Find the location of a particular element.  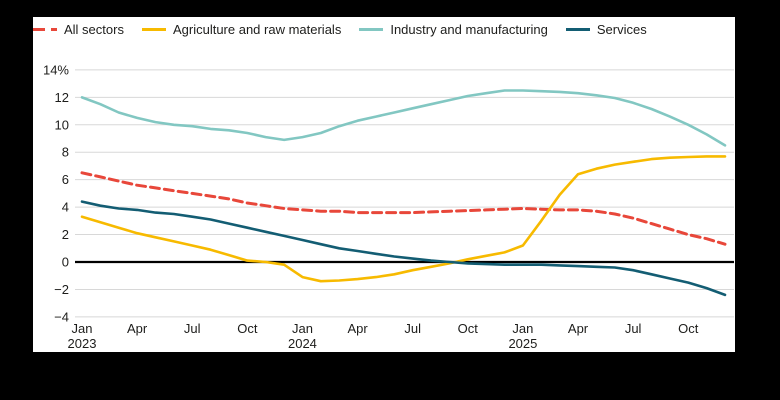

y-tick-label: 0 is located at coordinates (65, 262).